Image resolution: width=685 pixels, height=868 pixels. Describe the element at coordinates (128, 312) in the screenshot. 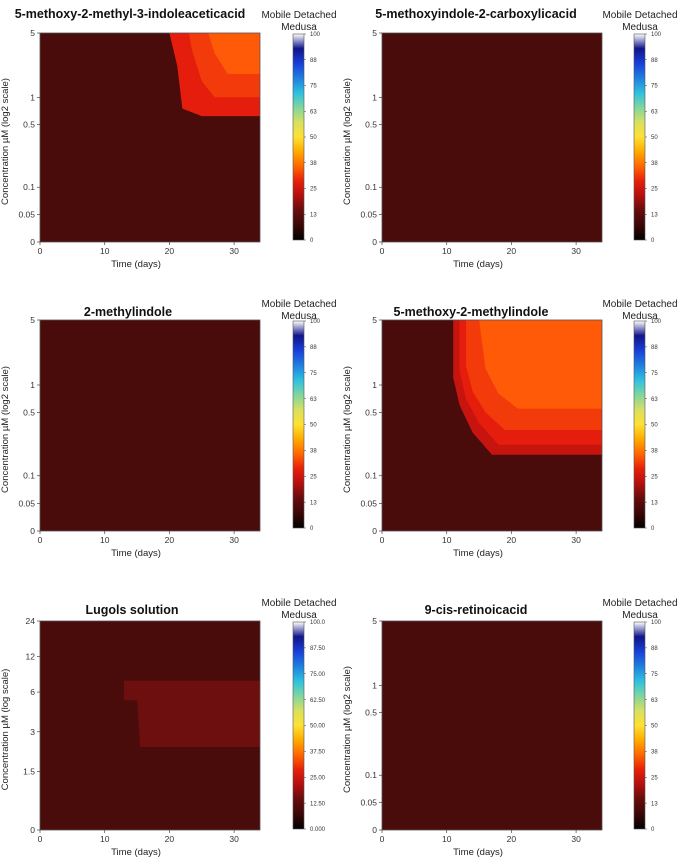

I see `panel-title: 2-methylindole` at that location.